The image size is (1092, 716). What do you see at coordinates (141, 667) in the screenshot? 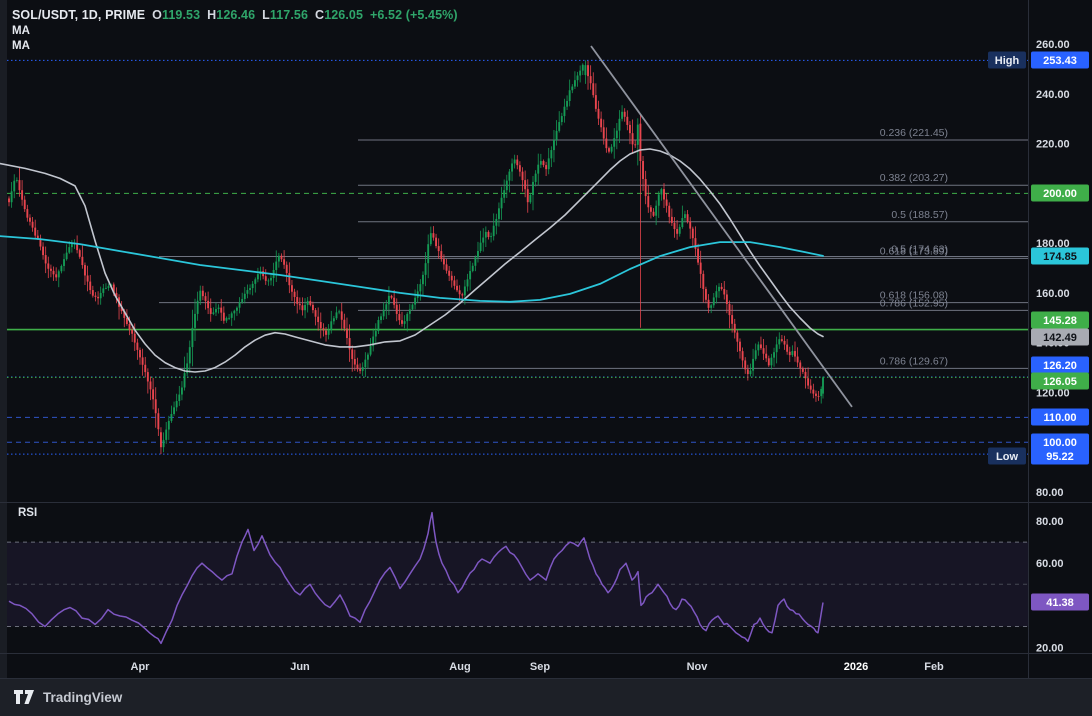
I see `time-label-Apr: Apr` at bounding box center [141, 667].